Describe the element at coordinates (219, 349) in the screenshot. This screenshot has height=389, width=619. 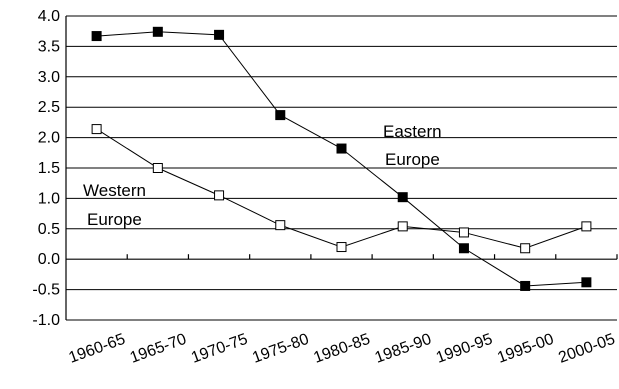
I see `x-tick-label: 1970-75` at that location.